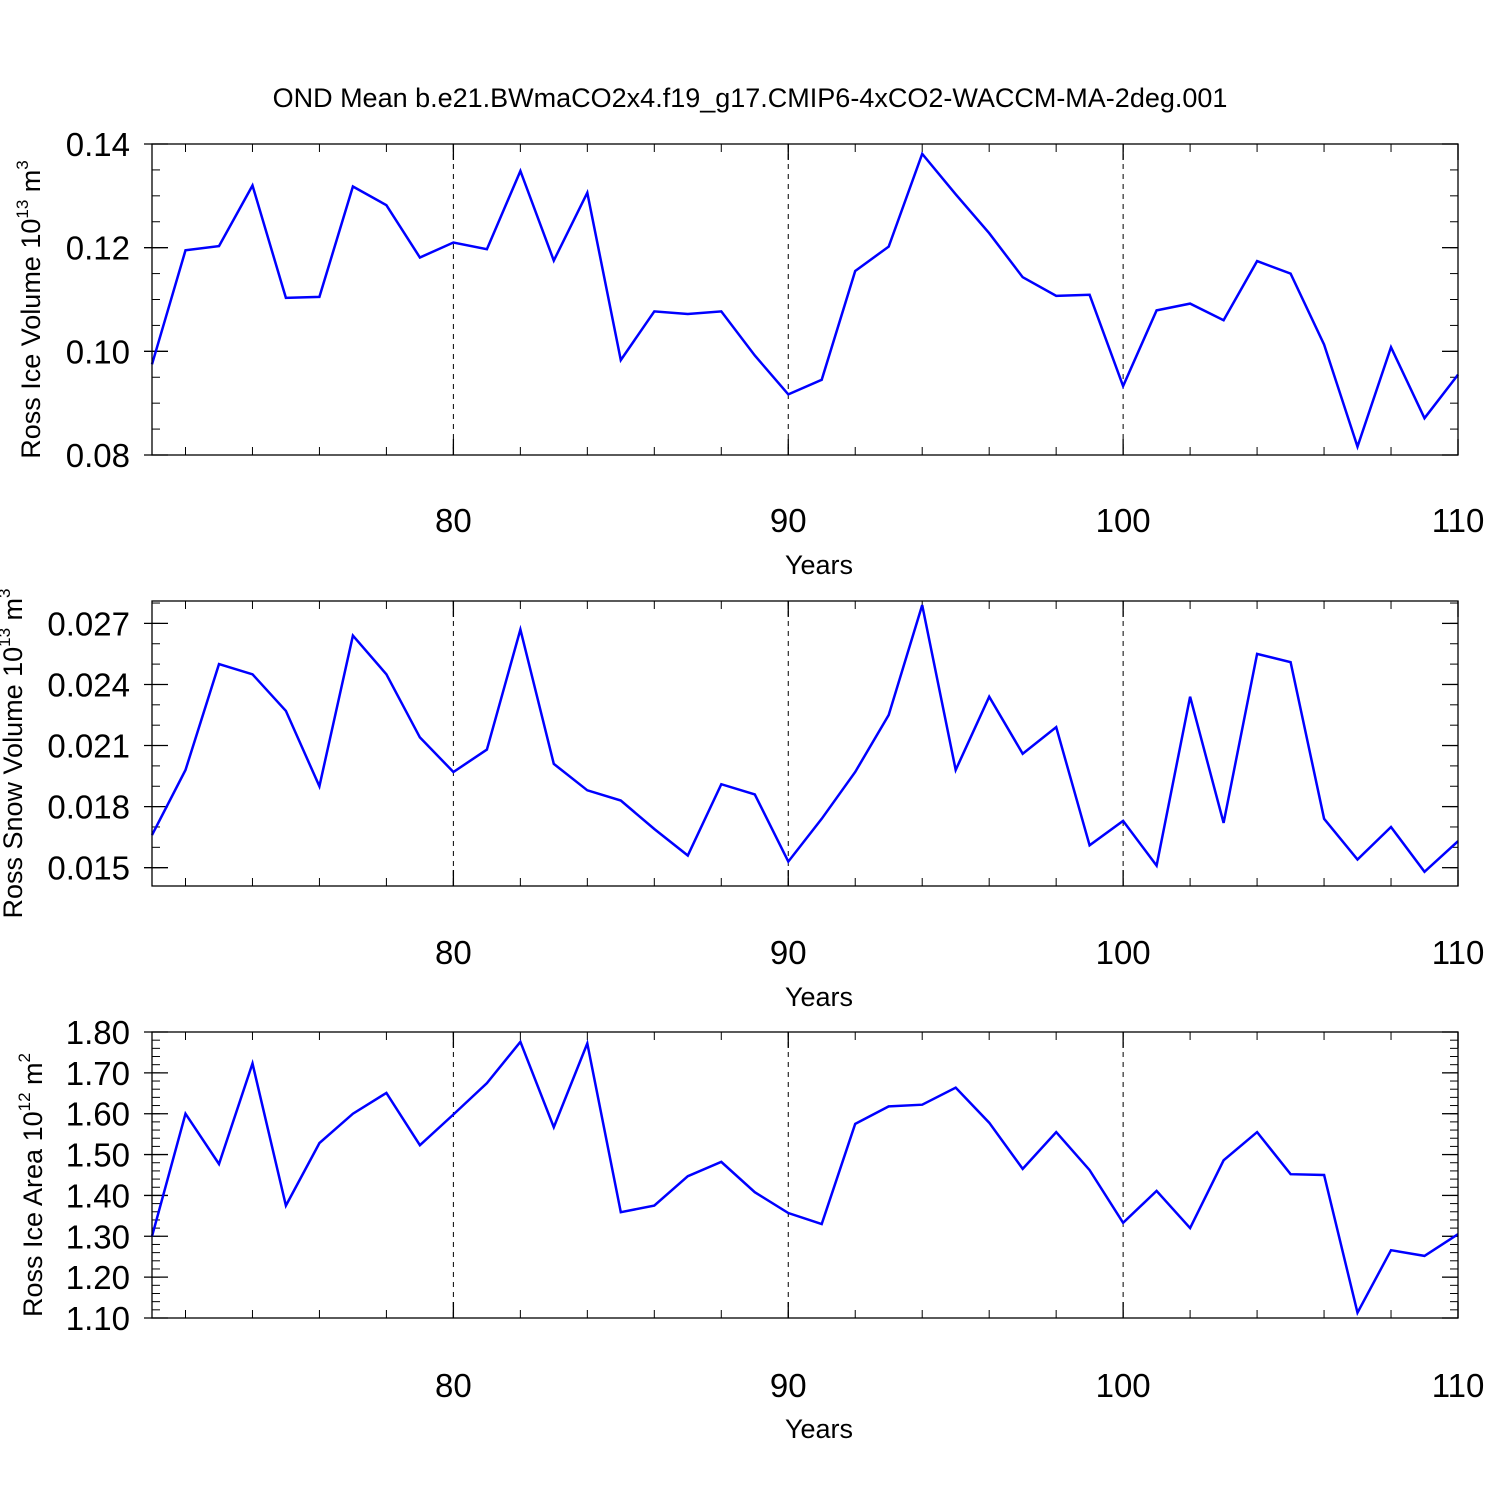  What do you see at coordinates (98, 1318) in the screenshot?
I see `ytick-label: 1.10` at bounding box center [98, 1318].